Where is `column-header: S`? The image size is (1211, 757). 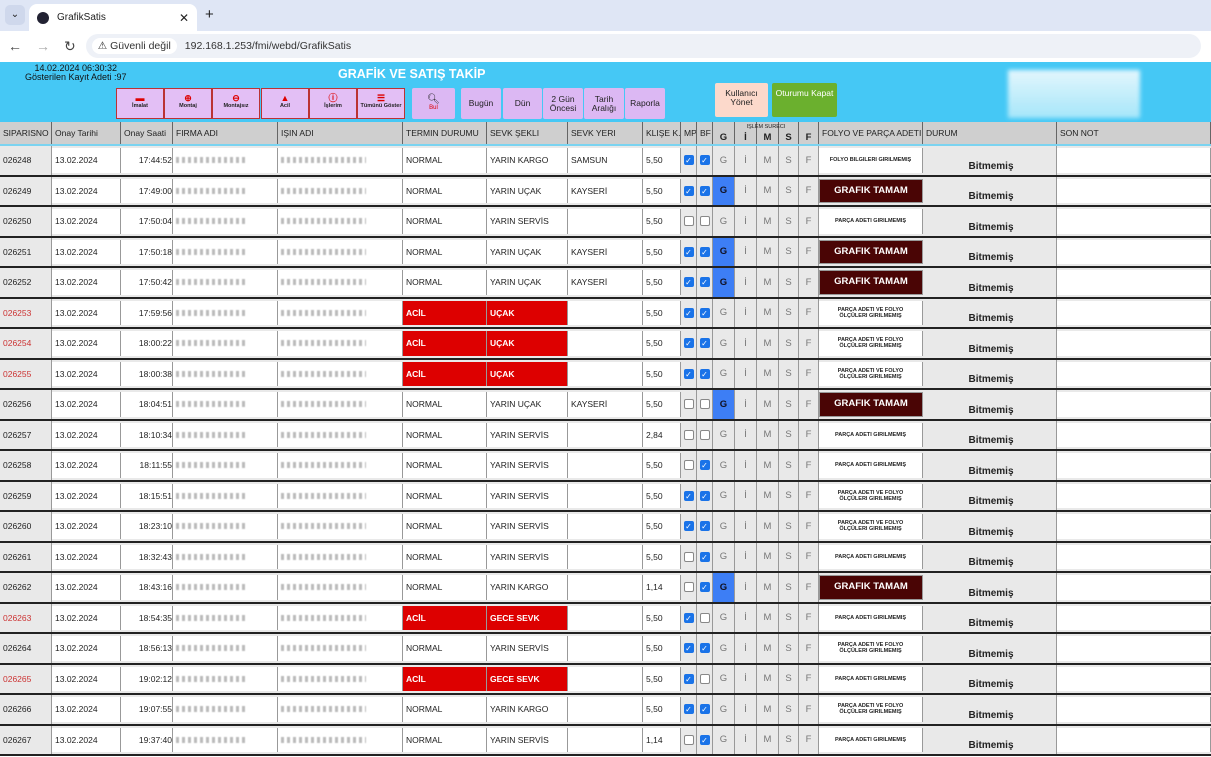 column-header: S is located at coordinates (789, 133).